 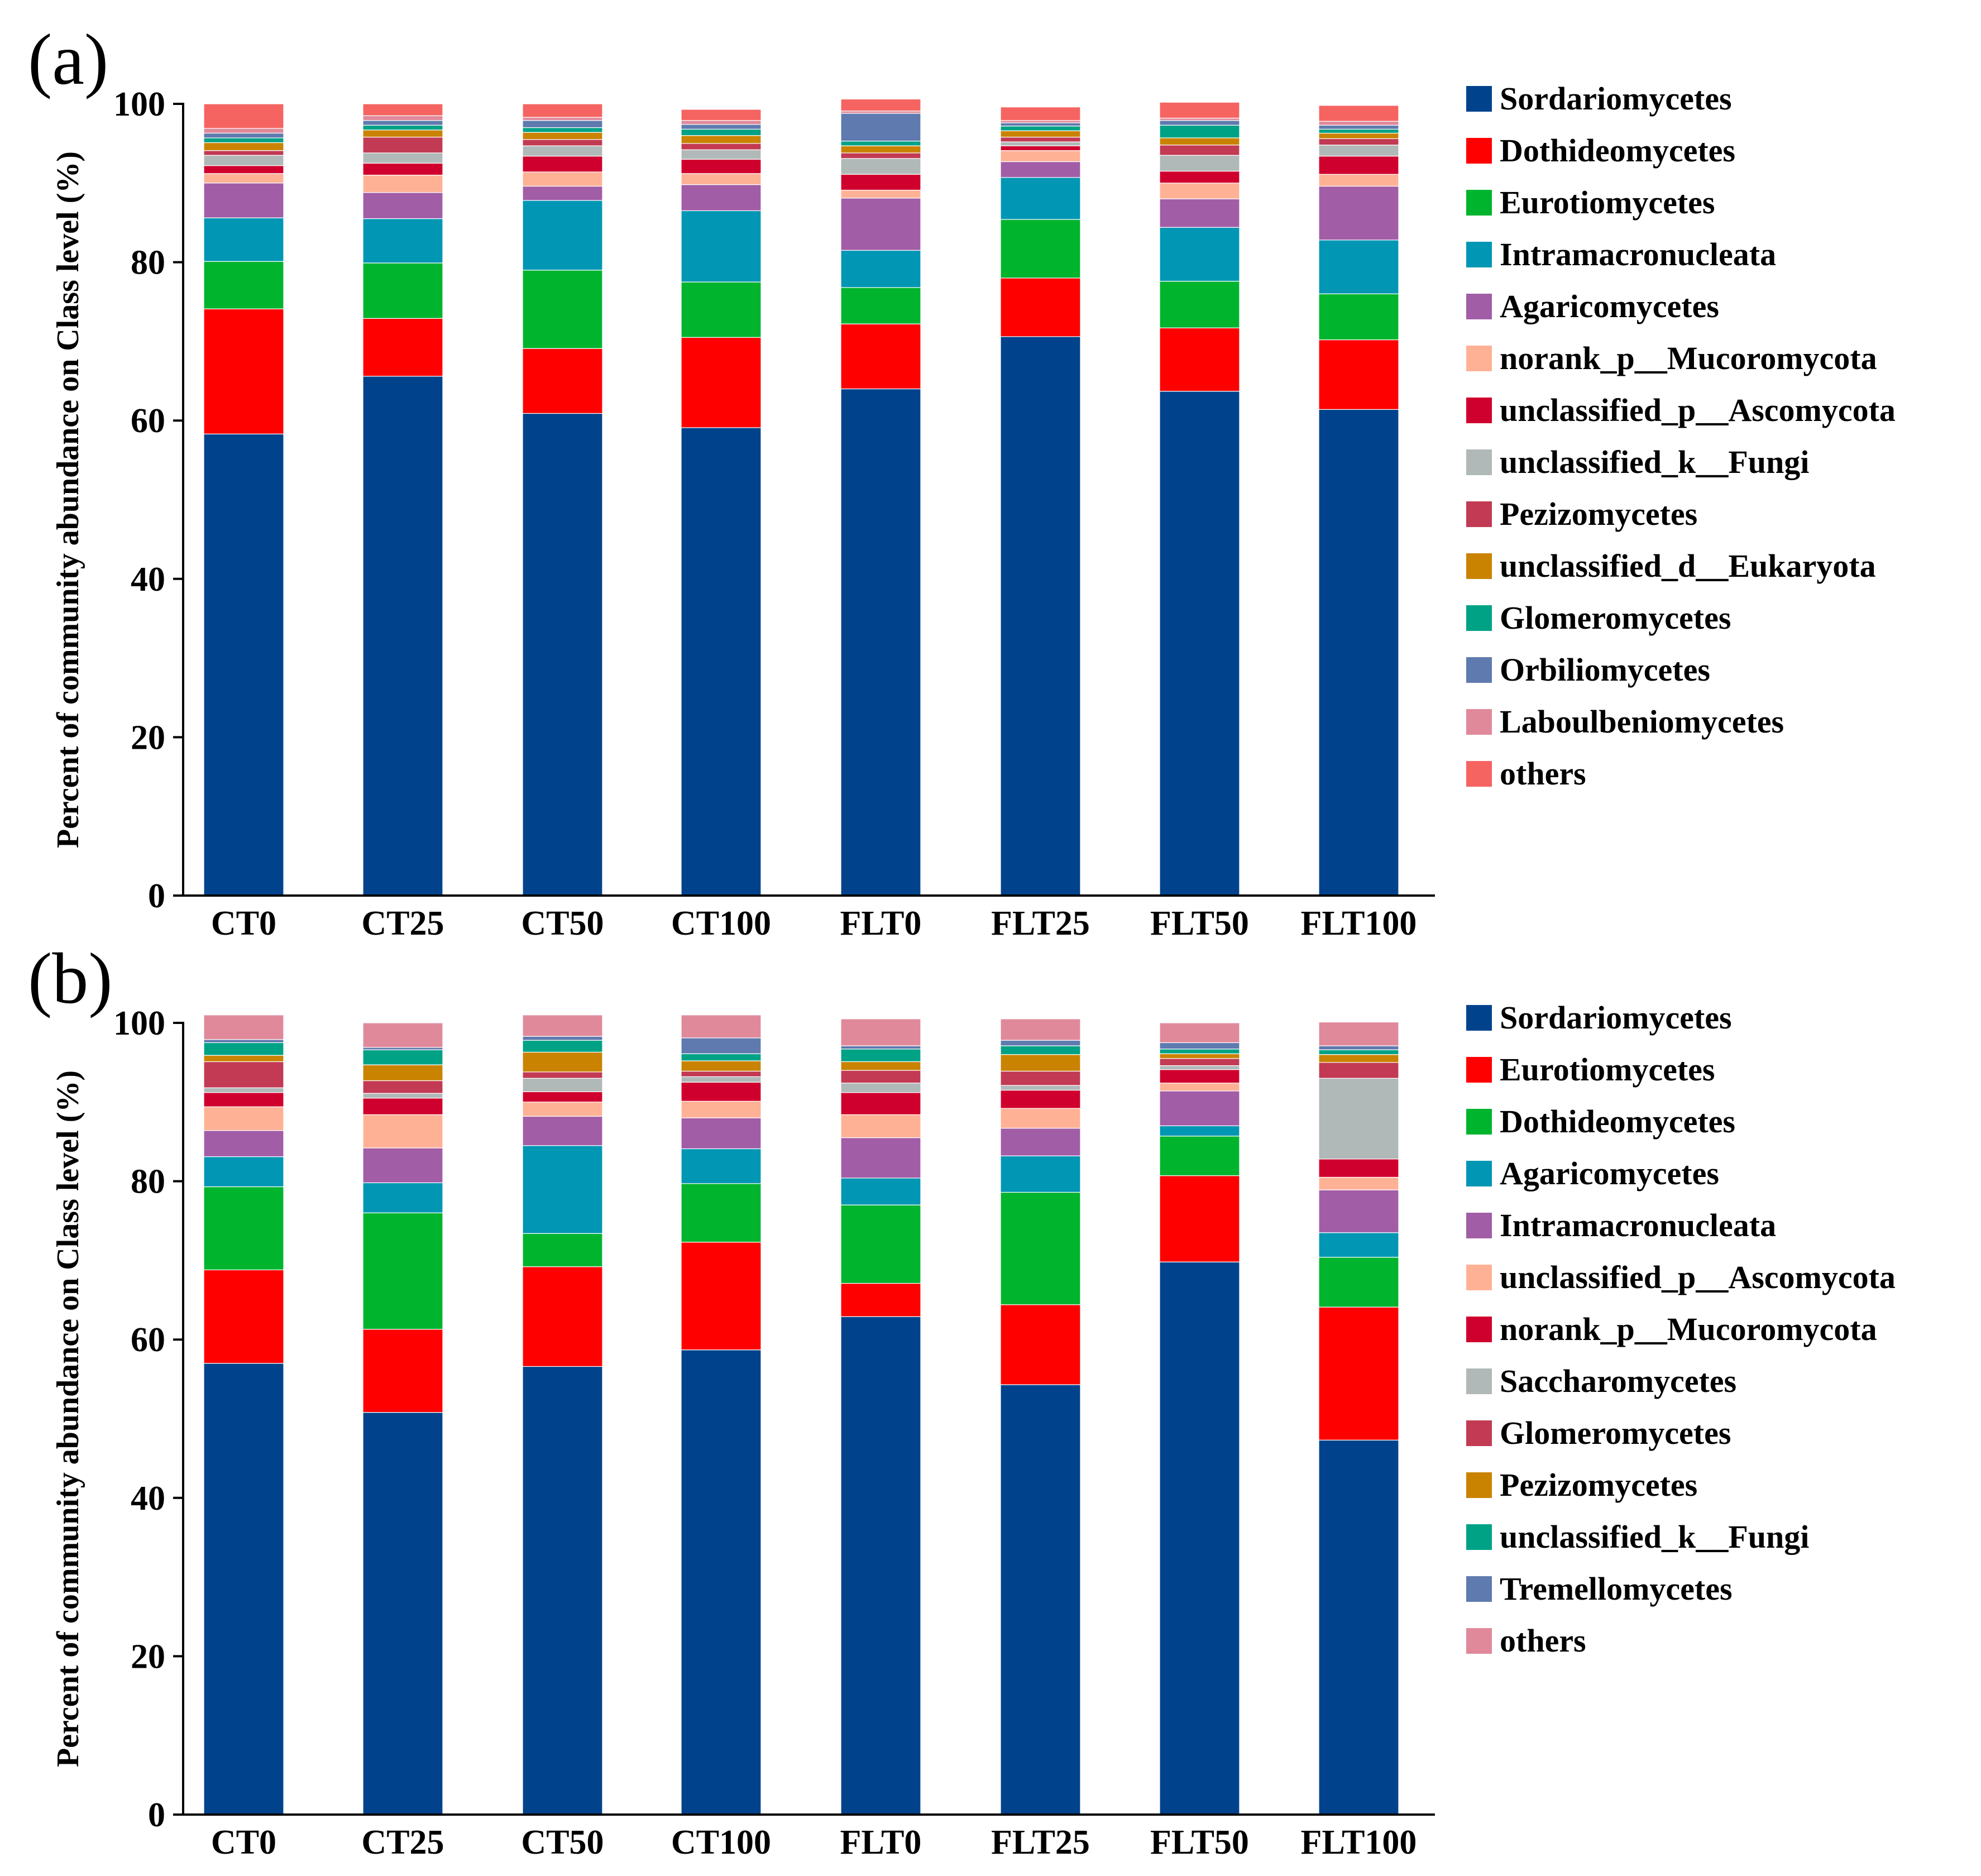 What do you see at coordinates (562, 1842) in the screenshot?
I see `x-tick-label: CT50` at bounding box center [562, 1842].